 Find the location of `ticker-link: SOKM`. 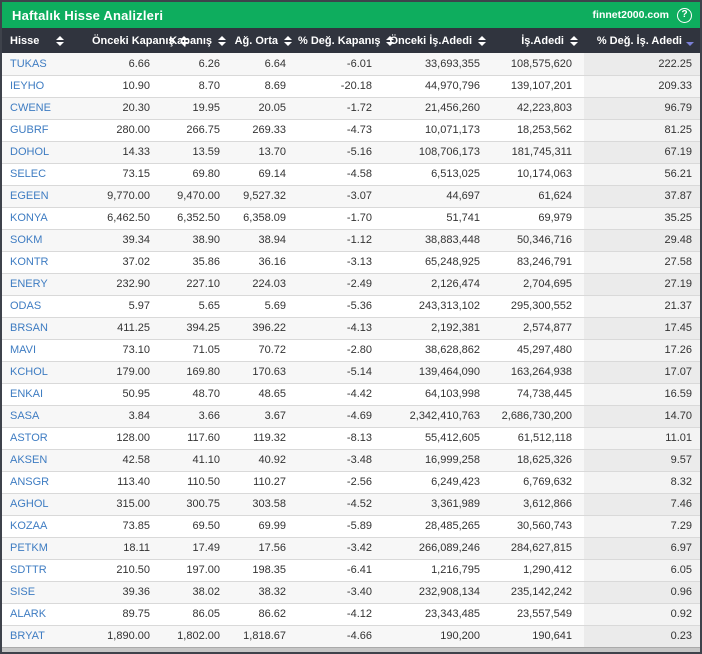

ticker-link: SOKM is located at coordinates (26, 240).